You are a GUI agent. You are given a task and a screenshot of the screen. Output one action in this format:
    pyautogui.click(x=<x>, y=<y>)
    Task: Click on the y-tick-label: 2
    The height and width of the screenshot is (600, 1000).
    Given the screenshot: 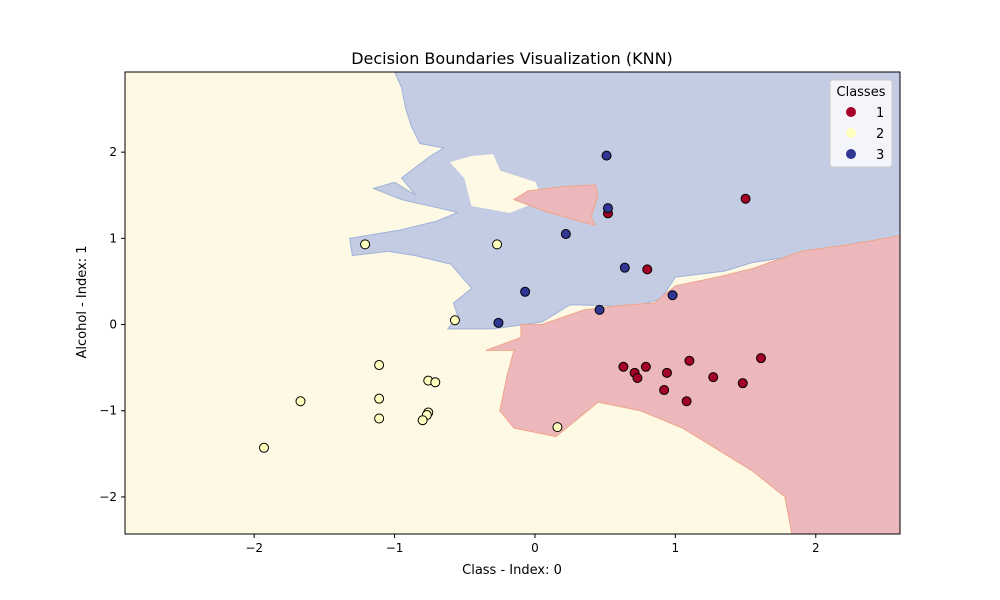 What is the action you would take?
    pyautogui.click(x=113, y=152)
    